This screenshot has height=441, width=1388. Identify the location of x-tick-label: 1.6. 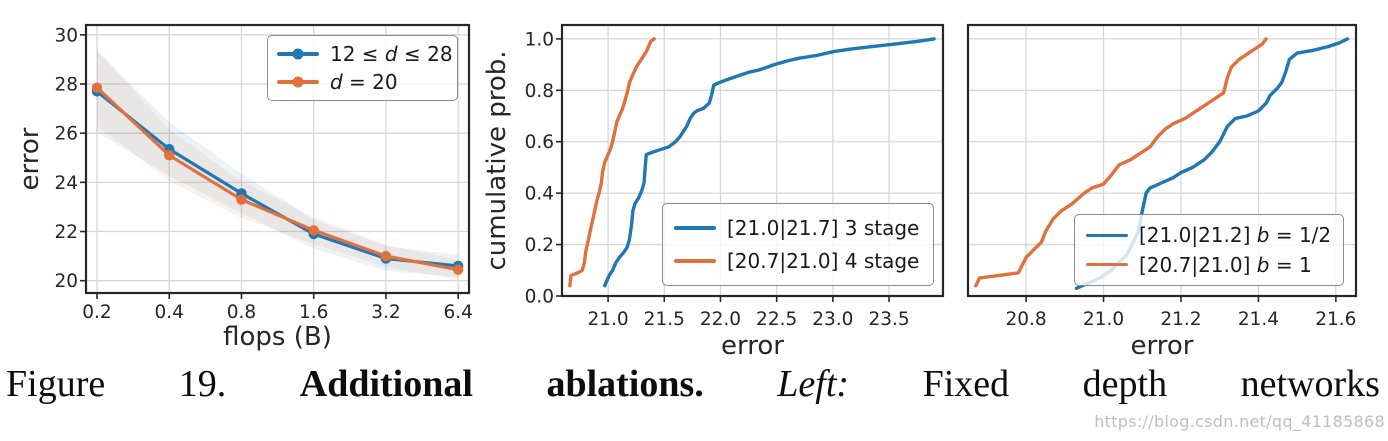
(313, 312).